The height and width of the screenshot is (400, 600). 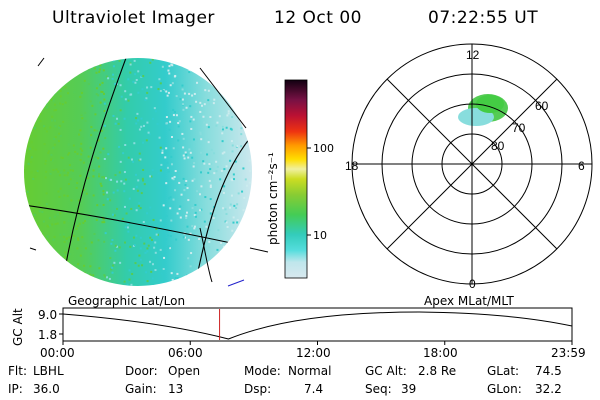 I want to click on app-title: Ultraviolet Imager, so click(x=133, y=18).